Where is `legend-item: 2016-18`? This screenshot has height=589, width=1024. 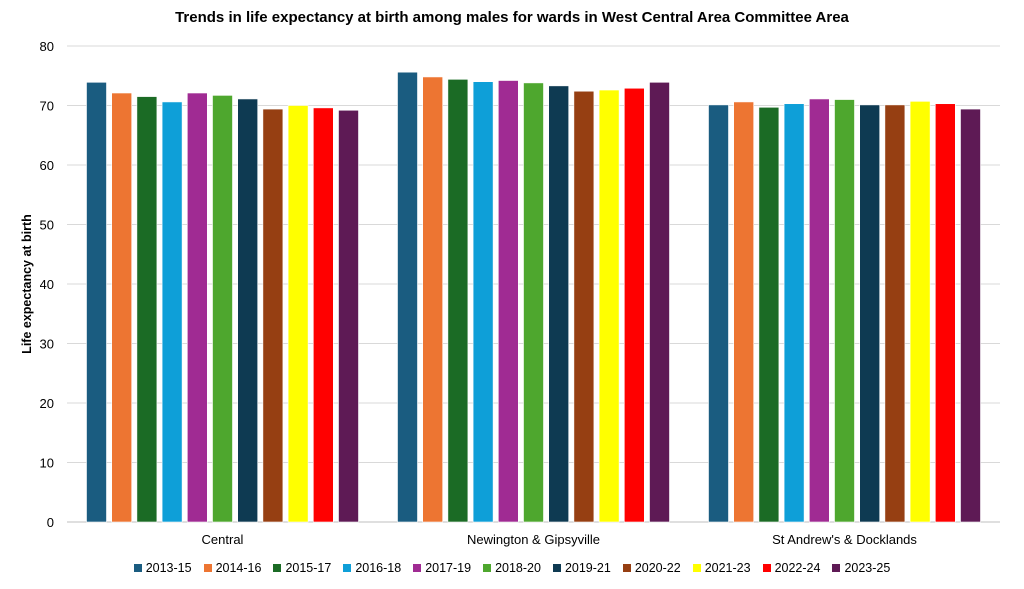
legend-item: 2016-18 is located at coordinates (372, 568).